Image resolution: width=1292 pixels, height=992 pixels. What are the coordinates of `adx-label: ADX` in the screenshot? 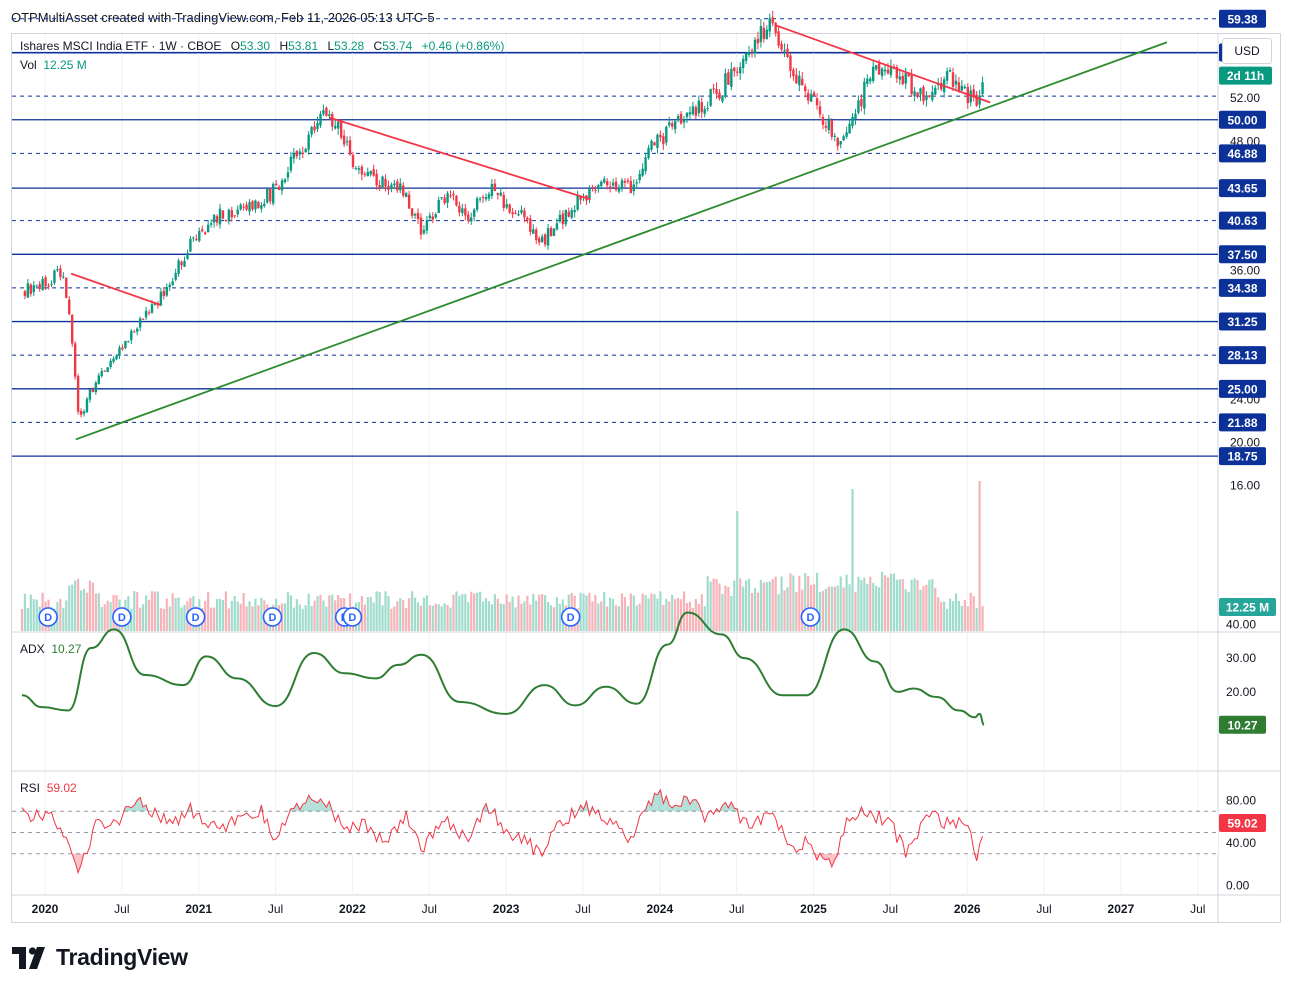 It's located at (32, 649).